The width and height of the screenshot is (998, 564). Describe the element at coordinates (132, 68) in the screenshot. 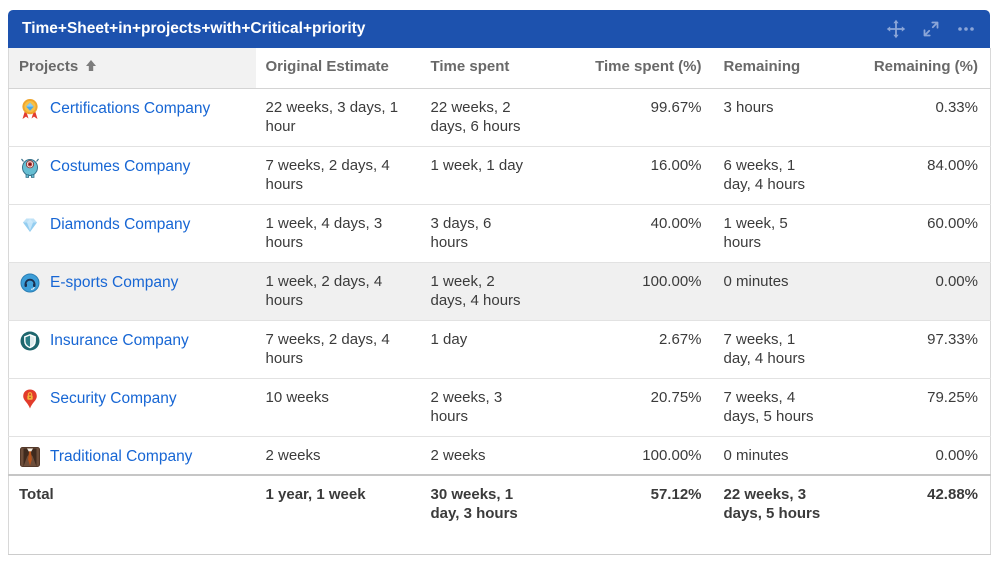

I see `column-header-projects: Projects` at that location.